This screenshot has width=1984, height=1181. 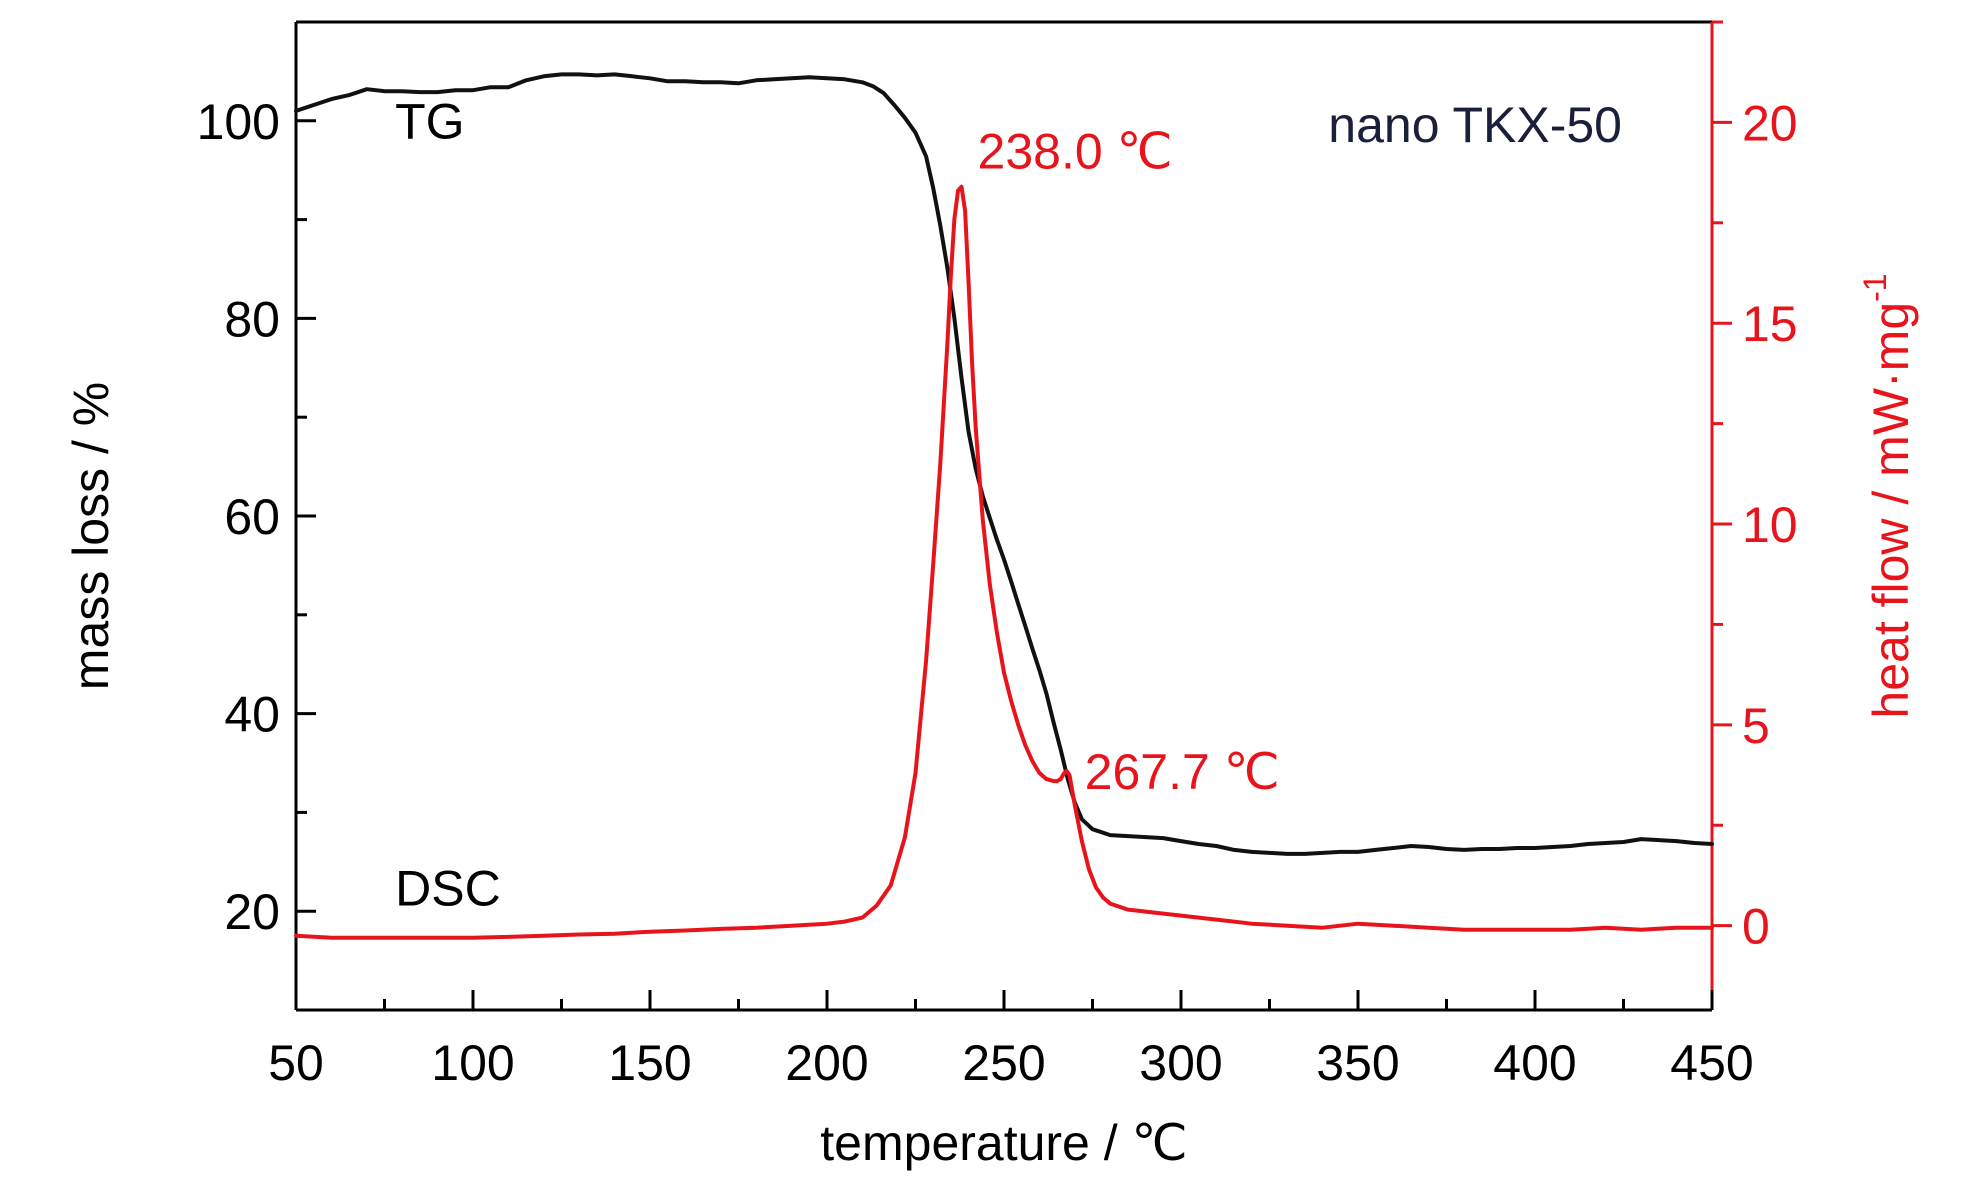 What do you see at coordinates (1357, 1063) in the screenshot?
I see `x-tick-label: 350` at bounding box center [1357, 1063].